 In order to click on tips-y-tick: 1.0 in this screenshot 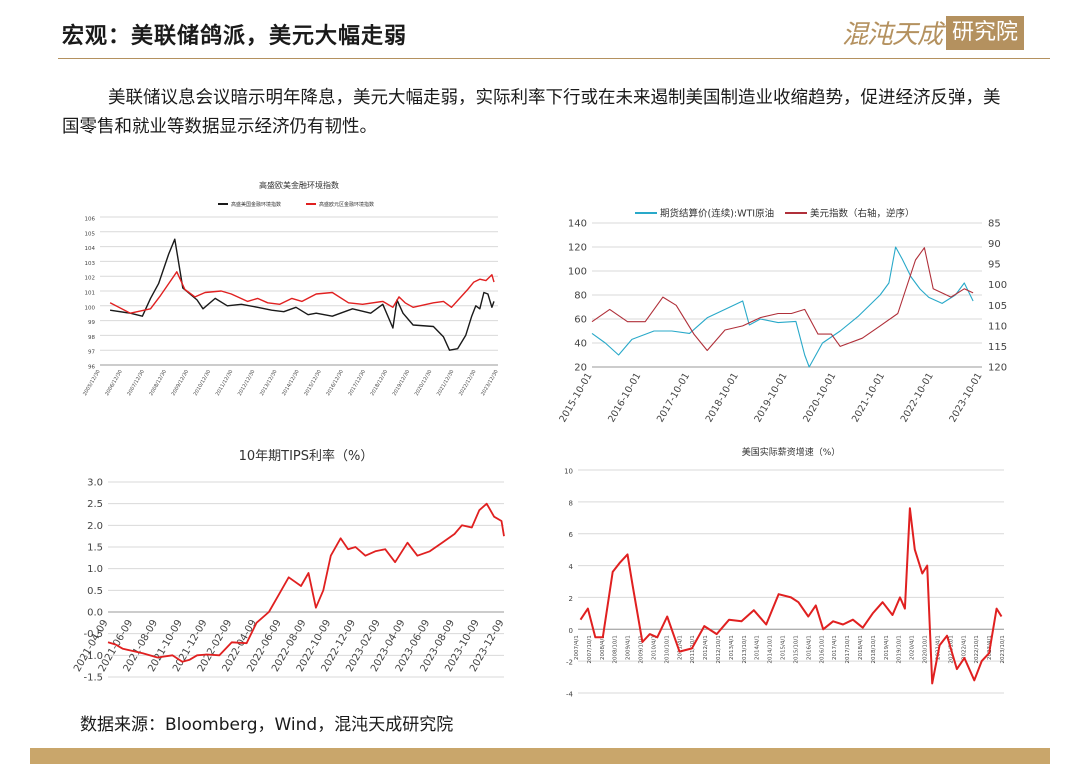, I will do `click(95, 569)`.